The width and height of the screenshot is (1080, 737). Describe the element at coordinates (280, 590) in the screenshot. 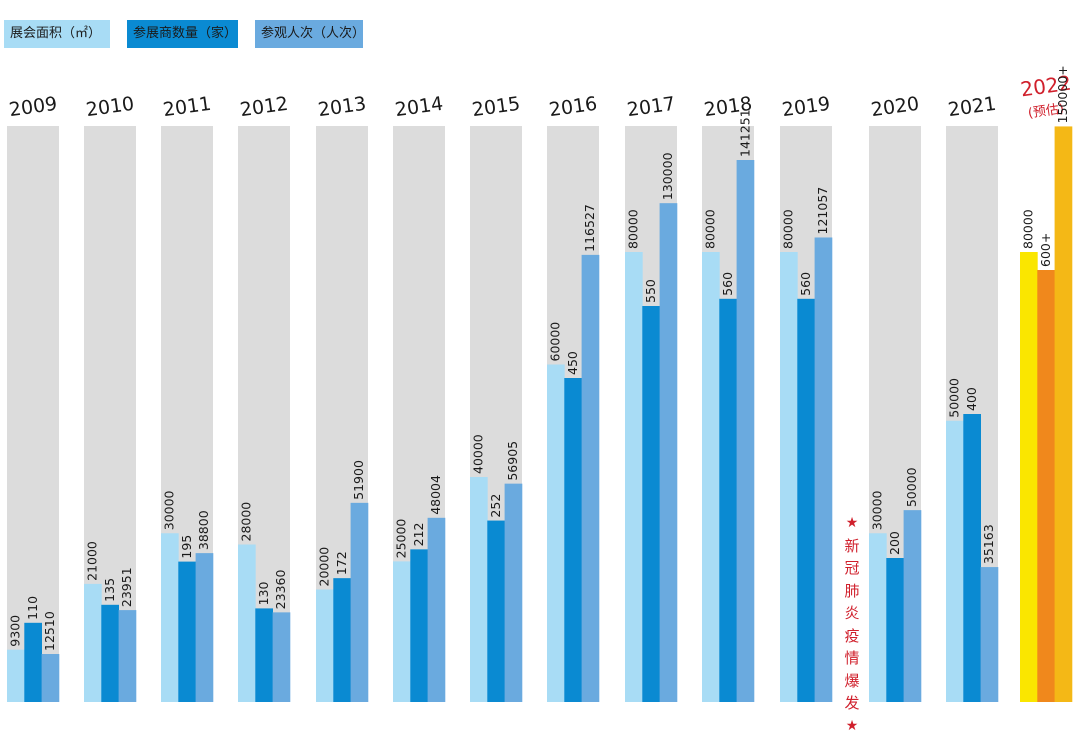

I see `data-label: 23360` at that location.